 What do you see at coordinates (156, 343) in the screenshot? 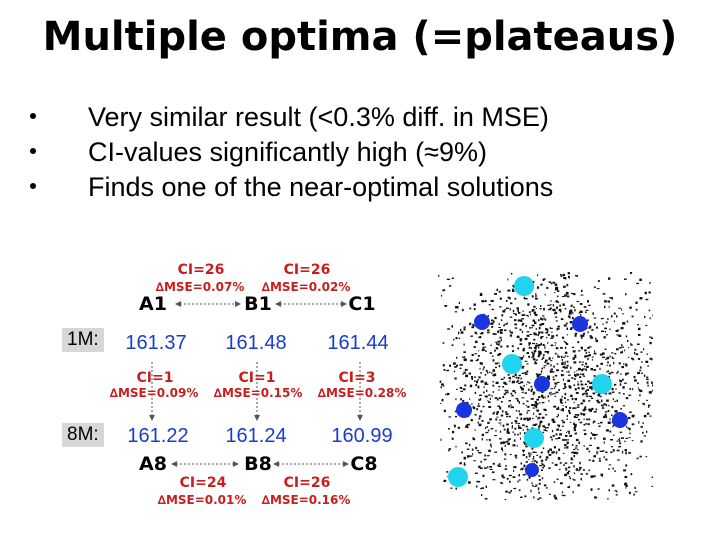
I see `value-a1: 161.37` at bounding box center [156, 343].